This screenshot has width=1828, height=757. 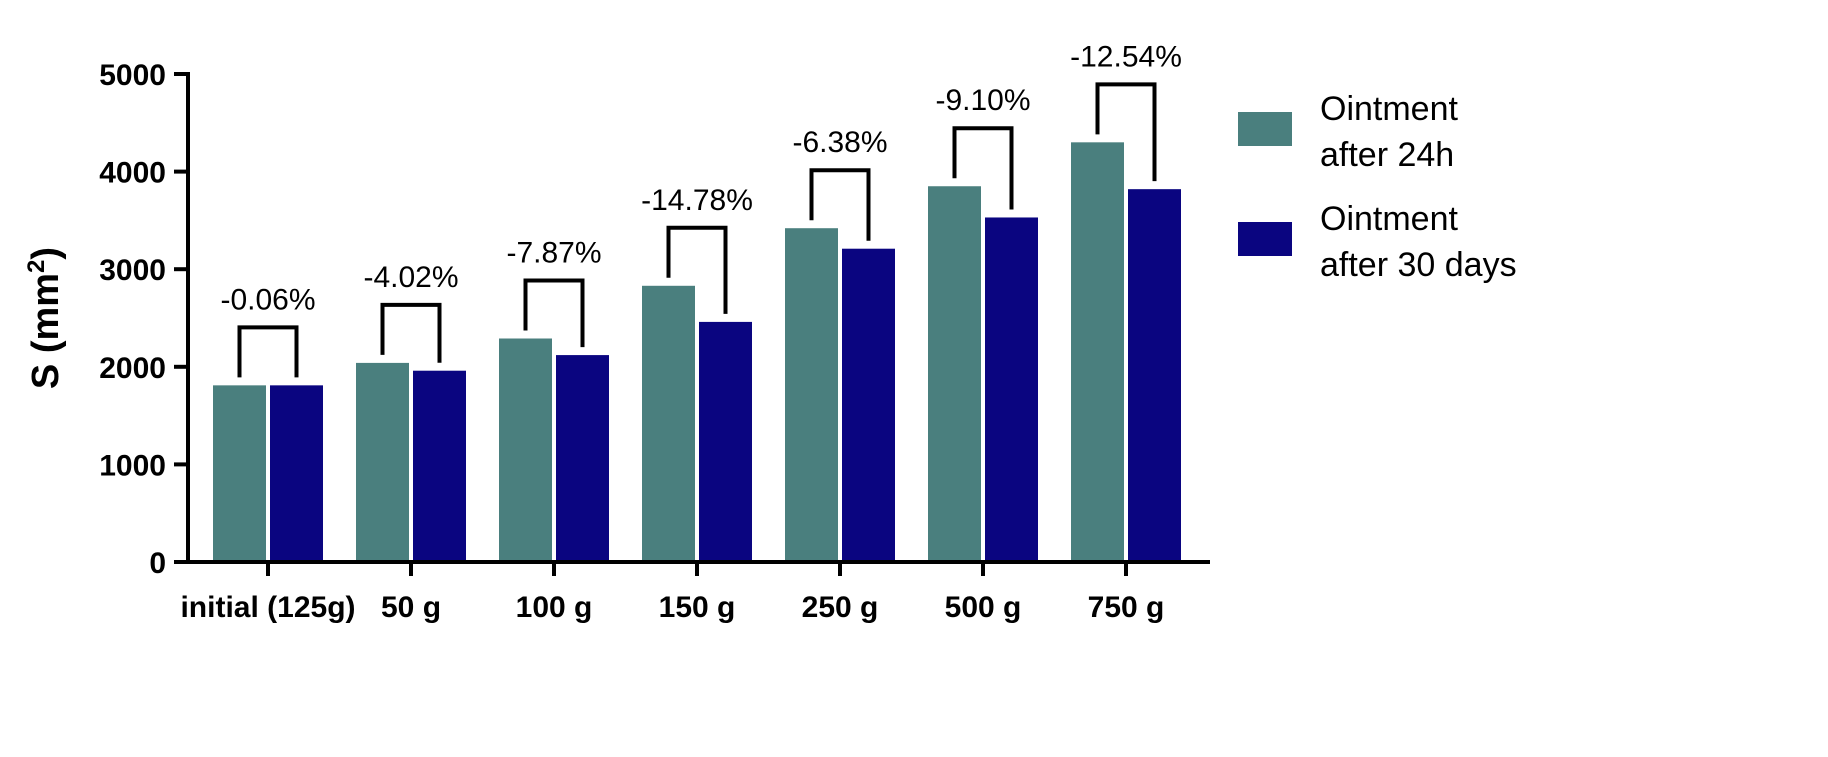 I want to click on percent-change-label: -14.78%, so click(x=697, y=200).